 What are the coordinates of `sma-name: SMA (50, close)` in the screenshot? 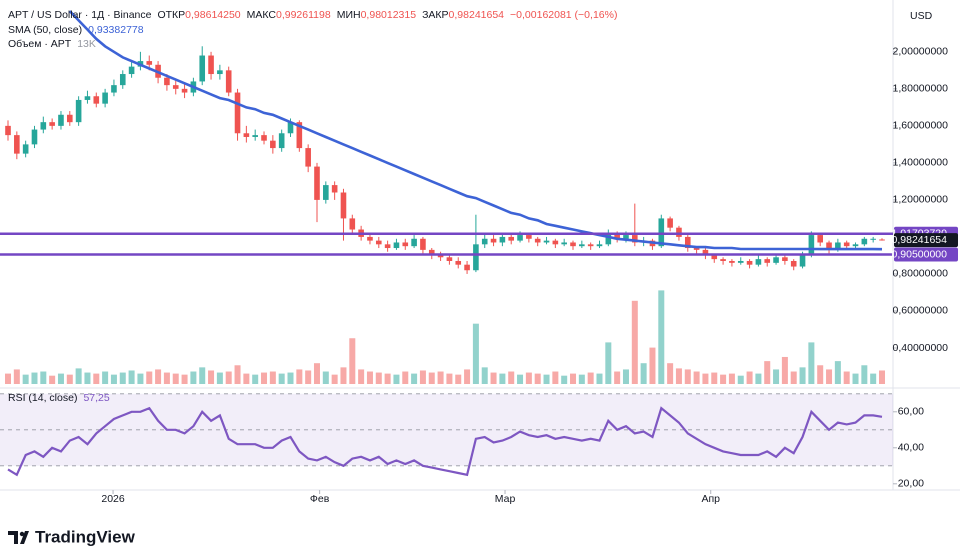 It's located at (45, 30).